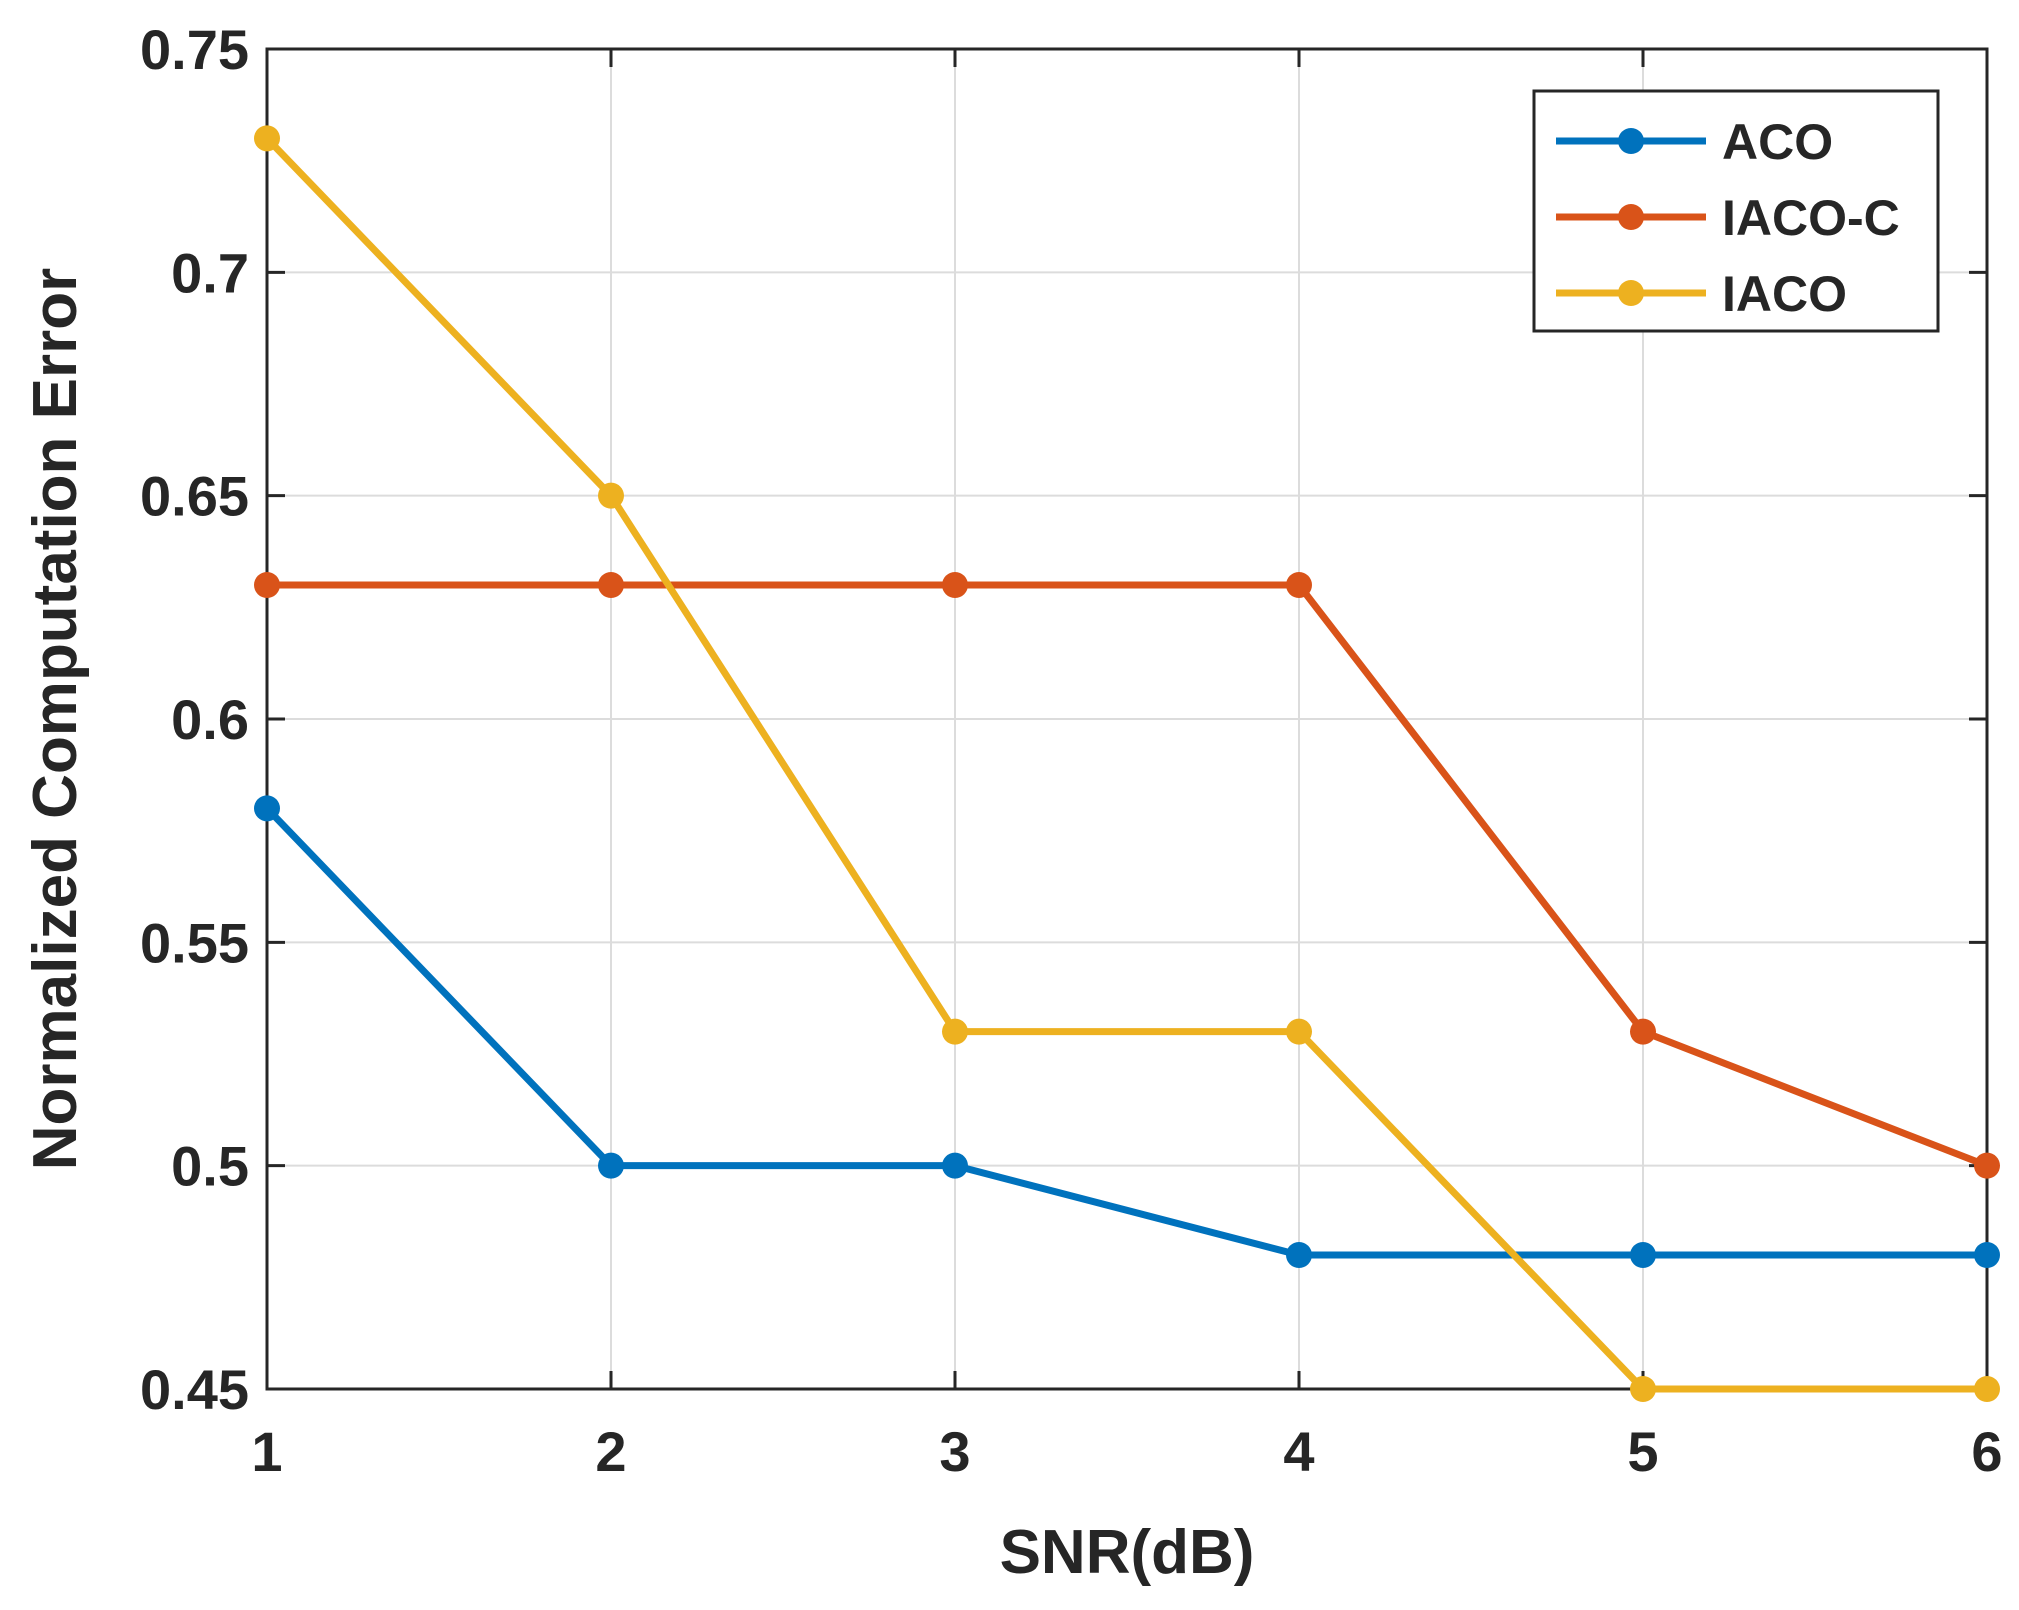  I want to click on y-tick-label: 0.55, so click(194, 942).